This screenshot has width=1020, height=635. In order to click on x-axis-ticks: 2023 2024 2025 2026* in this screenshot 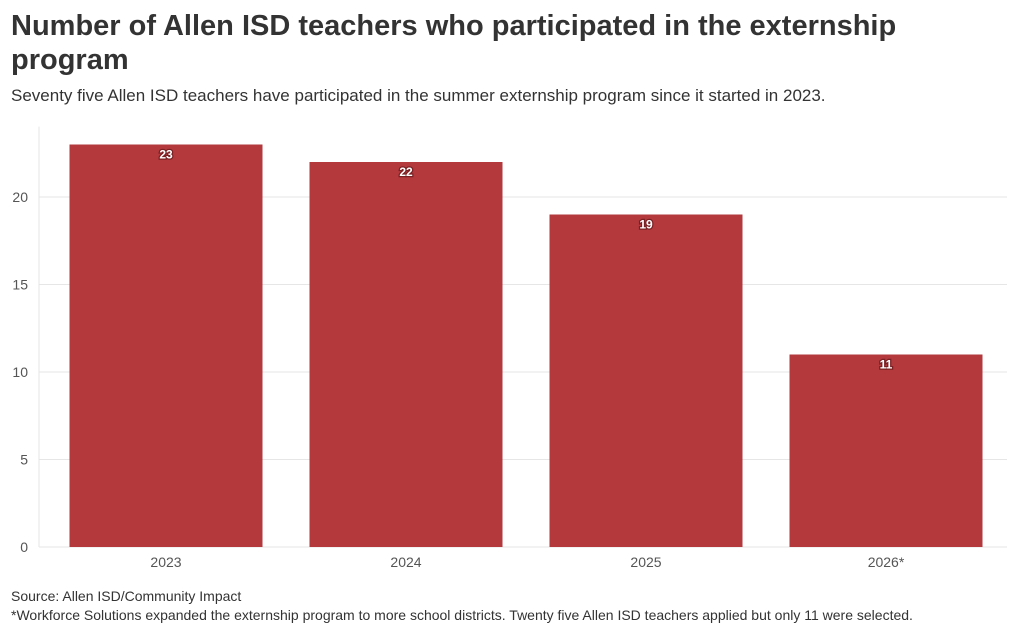, I will do `click(527, 562)`.